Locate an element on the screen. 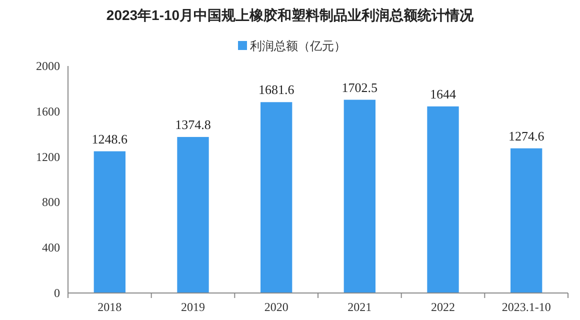  y-tick-label: 1200 is located at coordinates (48, 157).